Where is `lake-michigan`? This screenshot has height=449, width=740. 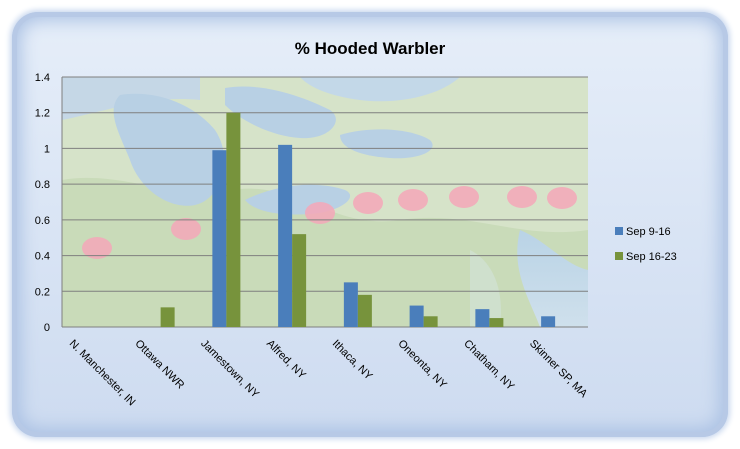
lake-michigan is located at coordinates (169, 149).